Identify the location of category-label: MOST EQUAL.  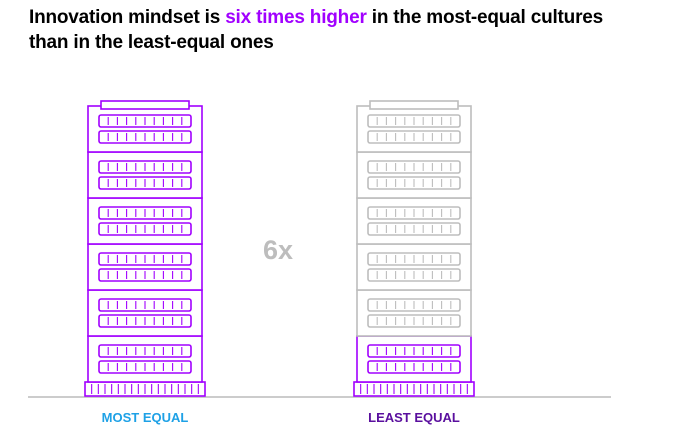
(145, 417).